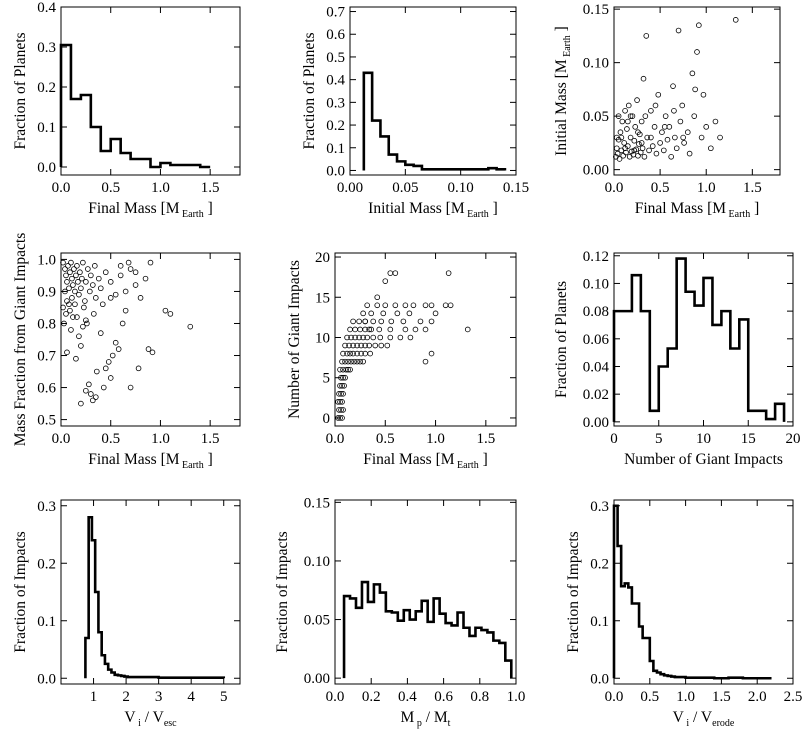 This screenshot has height=734, width=805. What do you see at coordinates (757, 697) in the screenshot?
I see `x-tick-label: 2.0` at bounding box center [757, 697].